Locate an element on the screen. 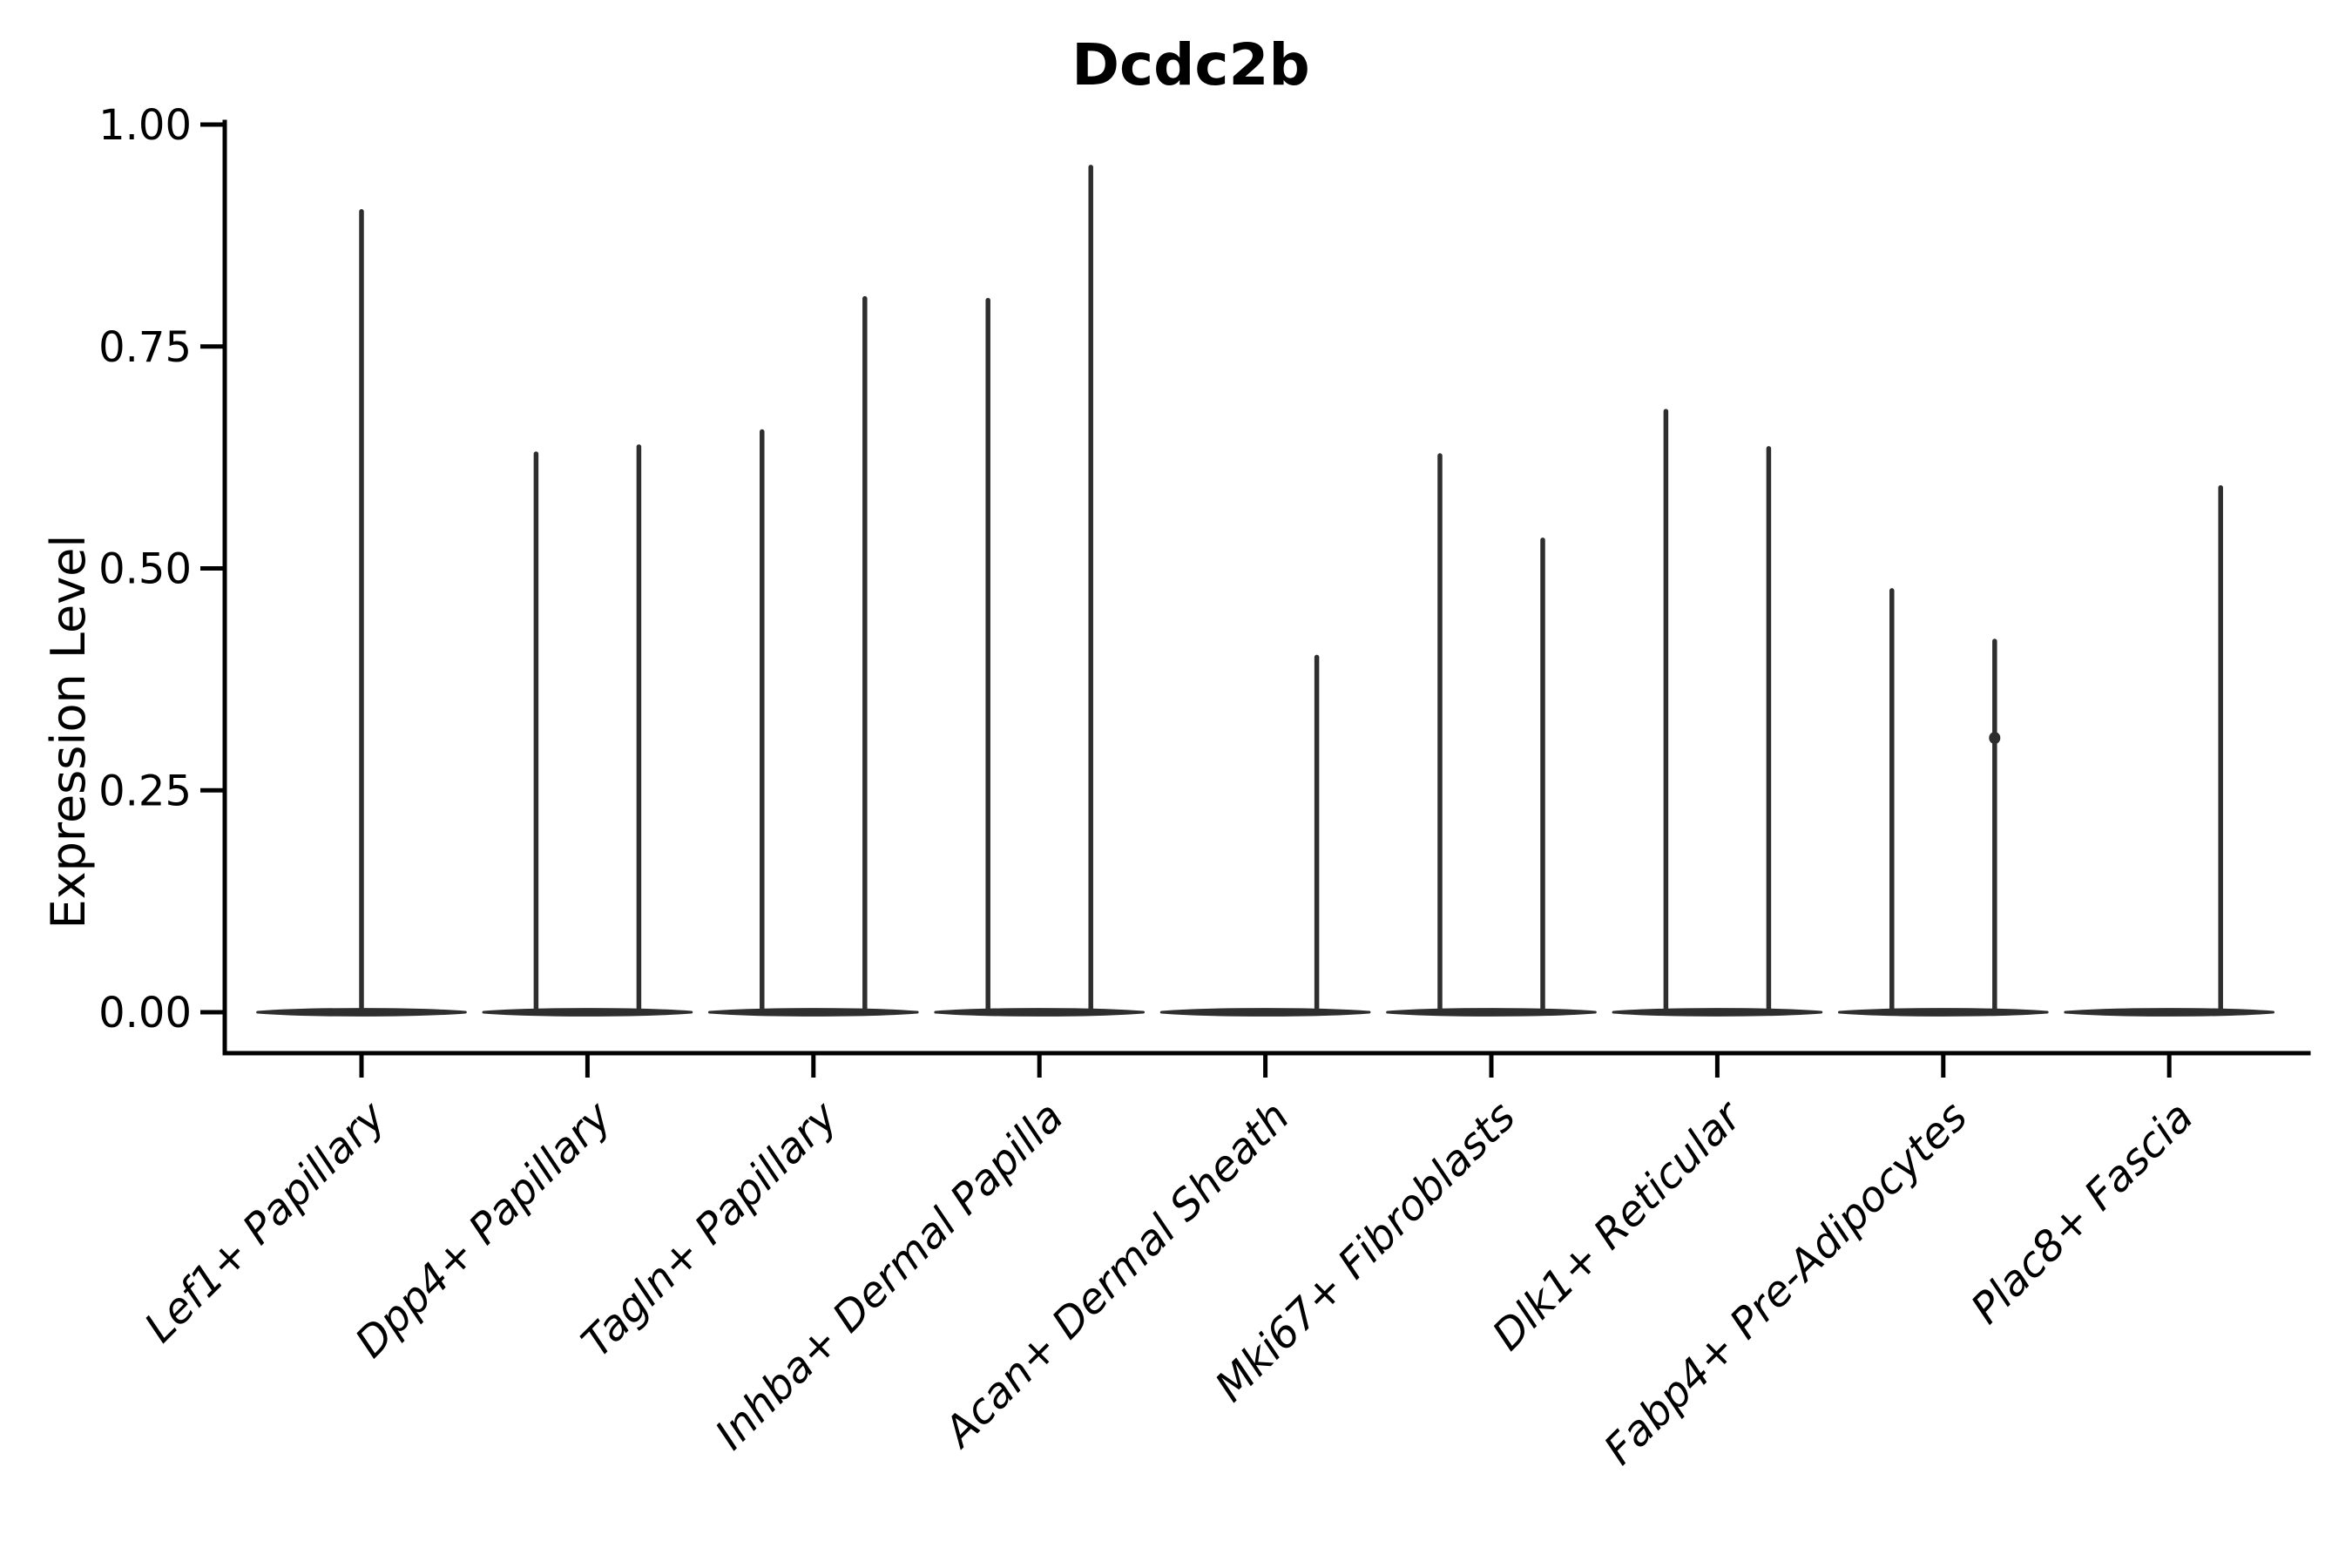 This screenshot has height=1568, width=2352. x-tick-label: Plac8+ Fascia is located at coordinates (2082, 1213).